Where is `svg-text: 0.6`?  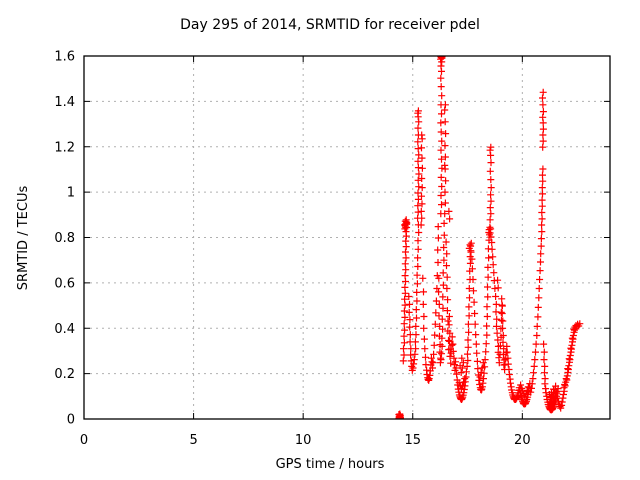 svg-text: 0.6 is located at coordinates (64, 283).